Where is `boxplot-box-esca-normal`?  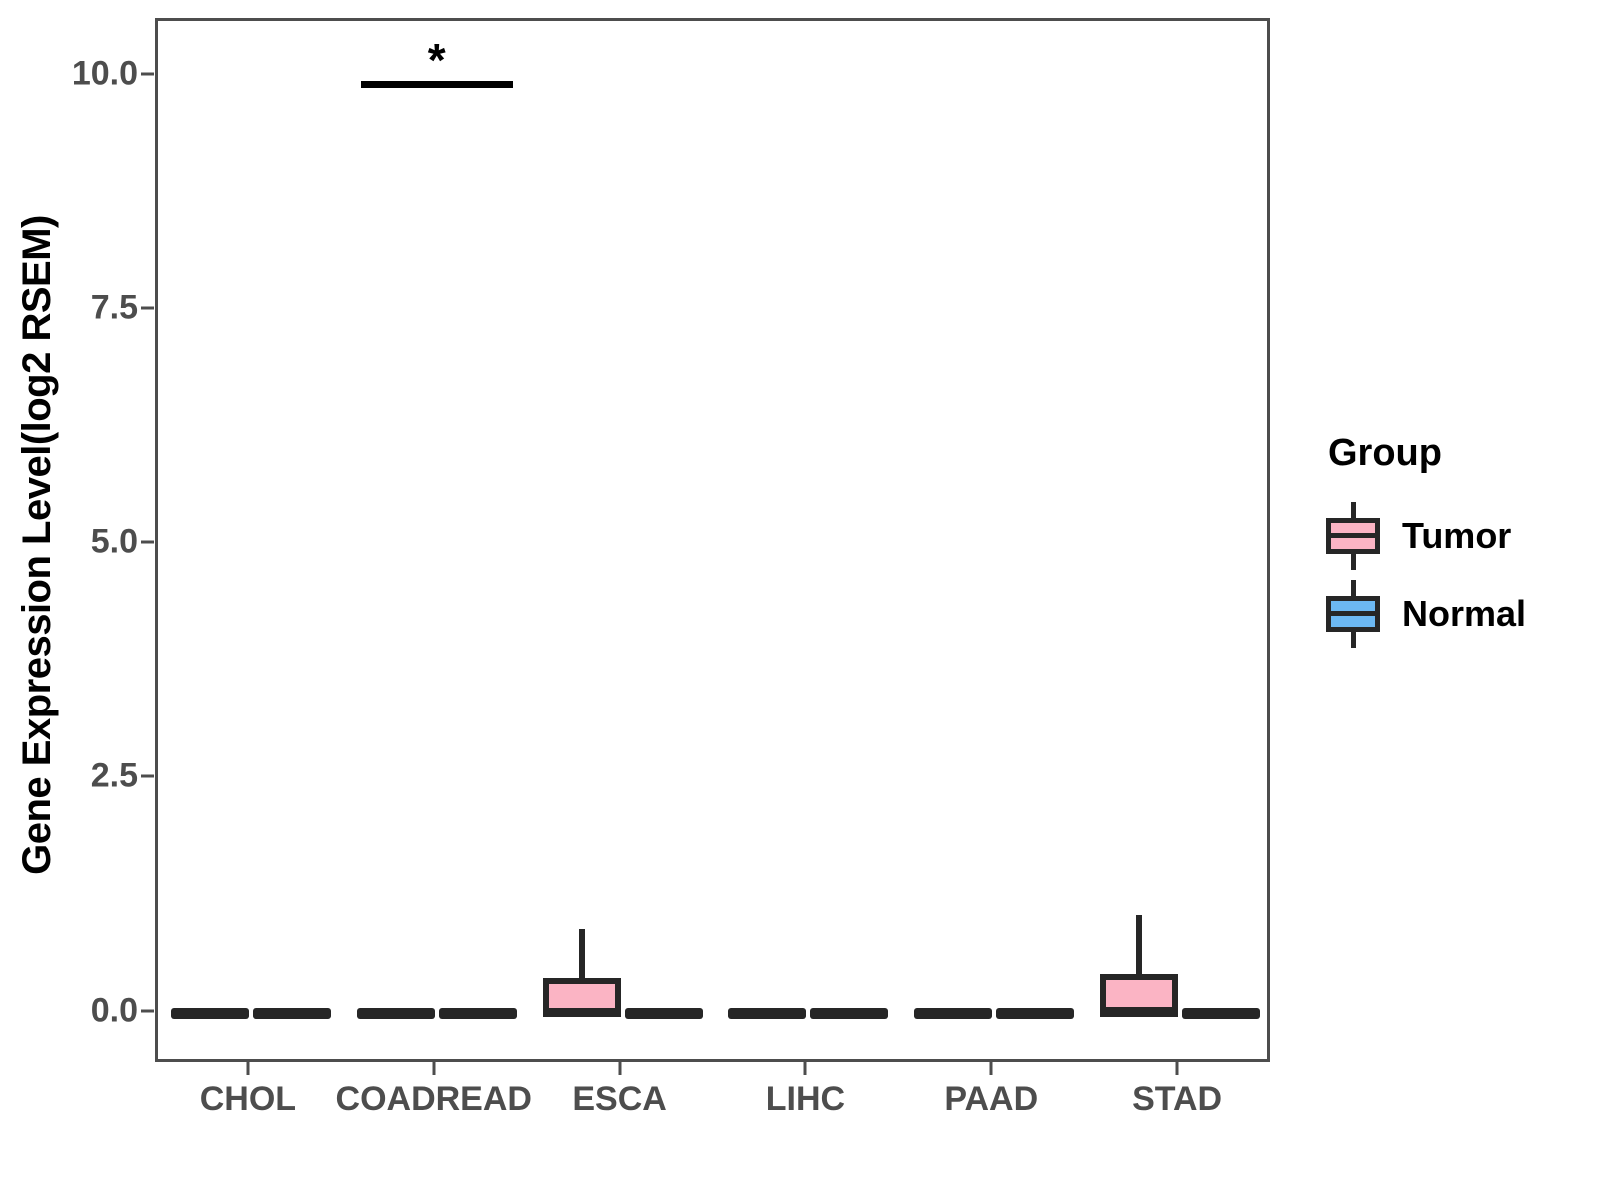
boxplot-box-esca-normal is located at coordinates (663, 1013).